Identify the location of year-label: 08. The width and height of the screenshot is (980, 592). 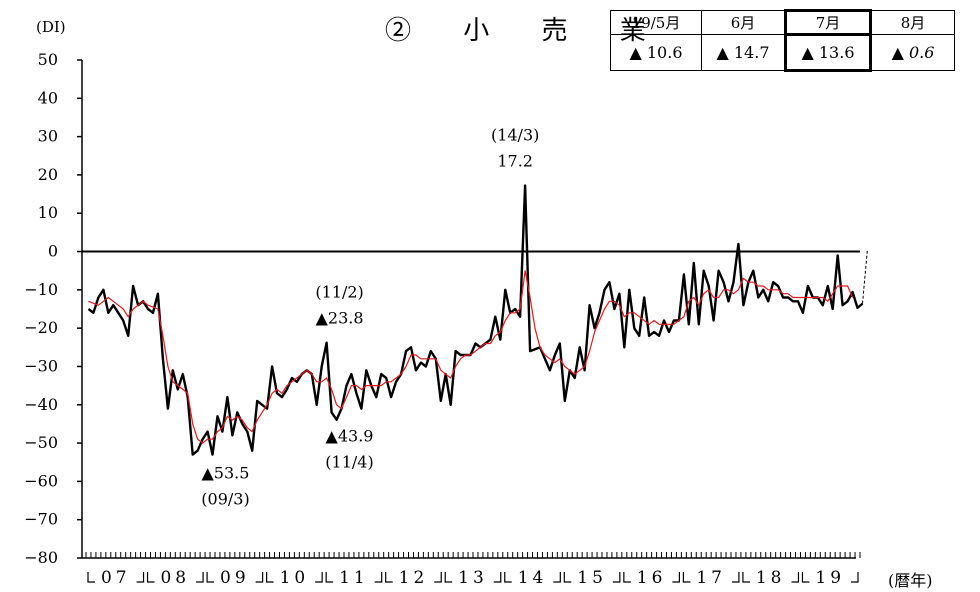
(175, 578).